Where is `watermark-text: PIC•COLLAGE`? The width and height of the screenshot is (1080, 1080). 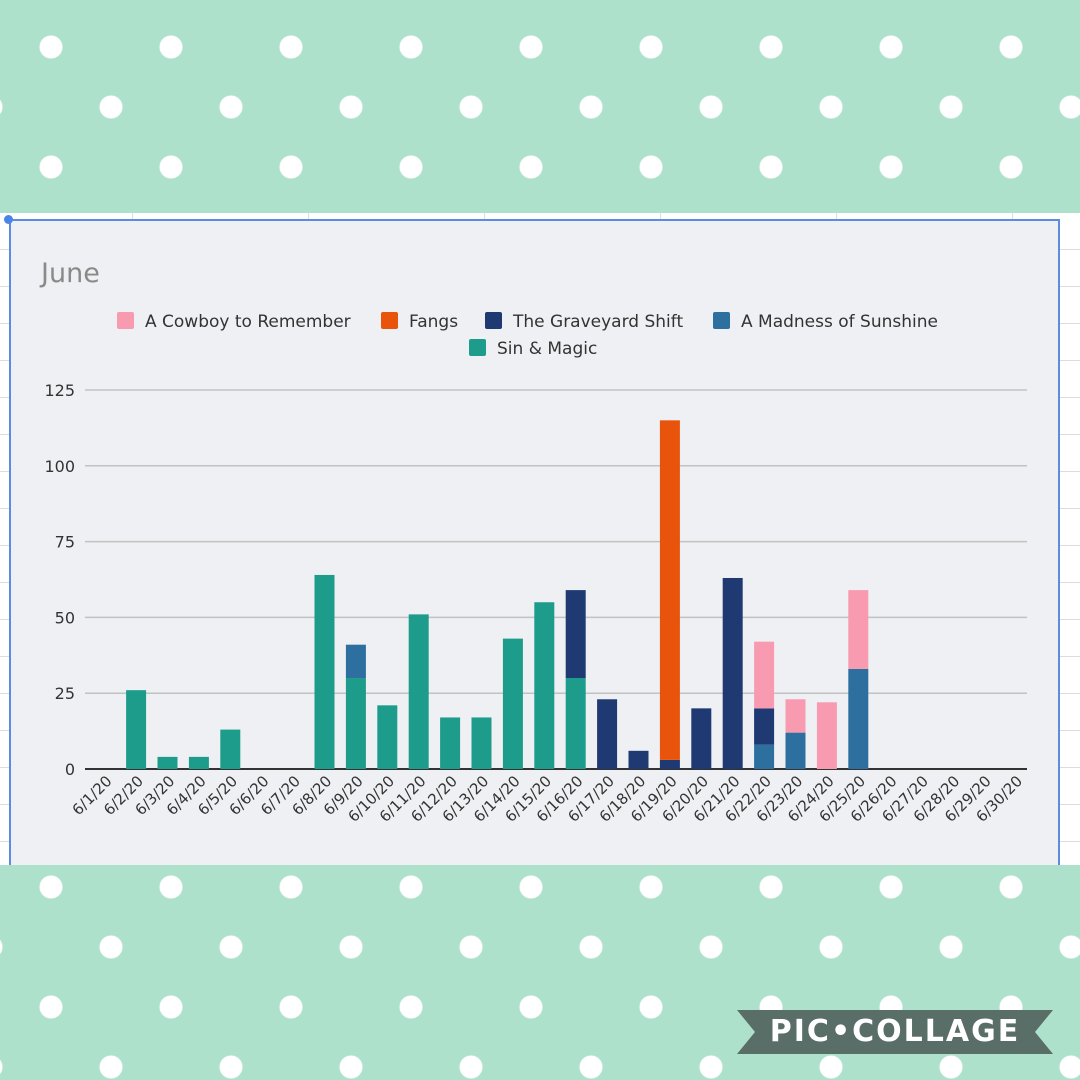
watermark-text: PIC•COLLAGE is located at coordinates (895, 1031).